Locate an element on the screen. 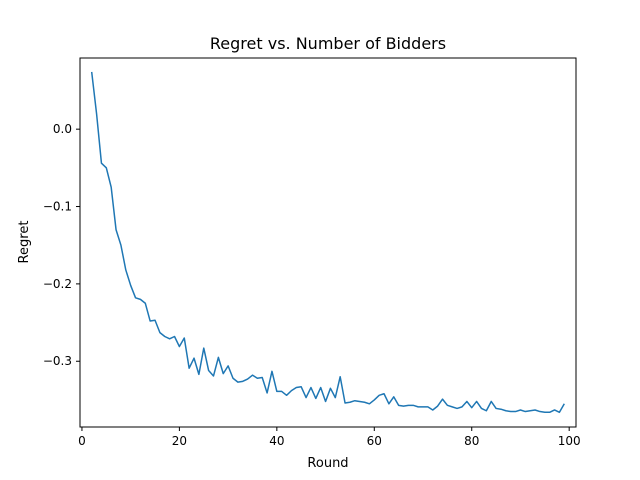  x-tick-label: 40 is located at coordinates (276, 441).